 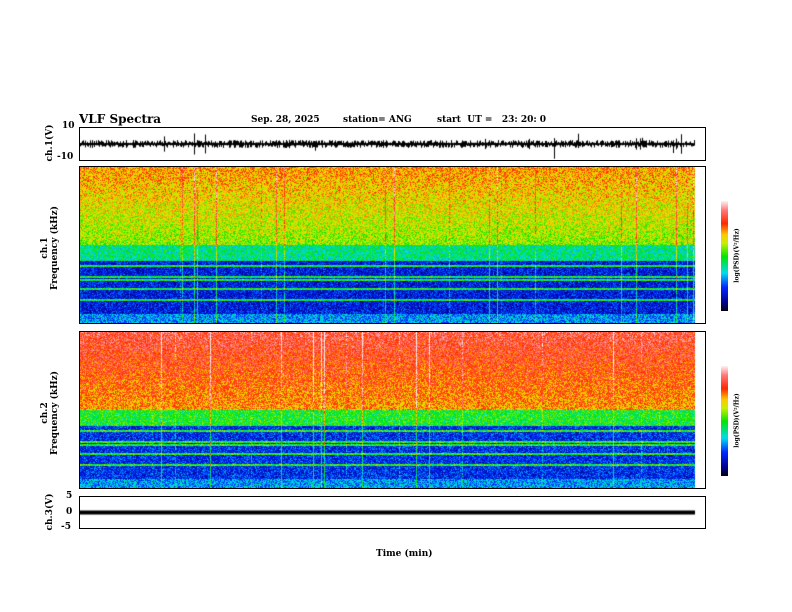 I want to click on ch2-colorbar-label: log(PSD)(V²/Hz), so click(x=737, y=420).